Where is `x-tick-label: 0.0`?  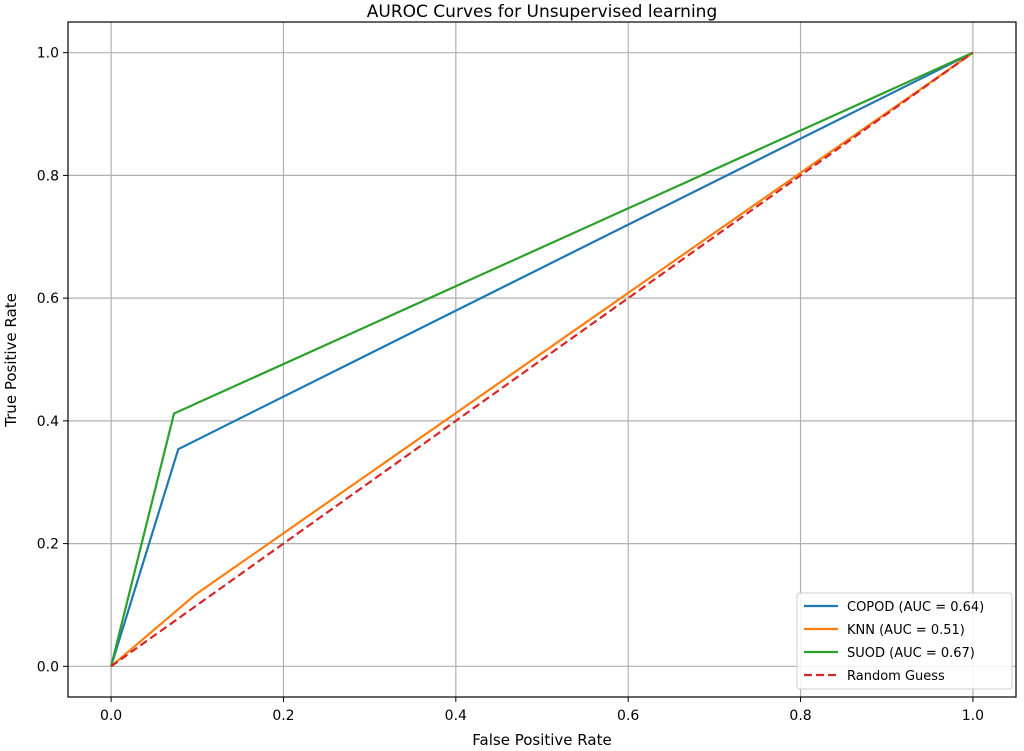 x-tick-label: 0.0 is located at coordinates (111, 716).